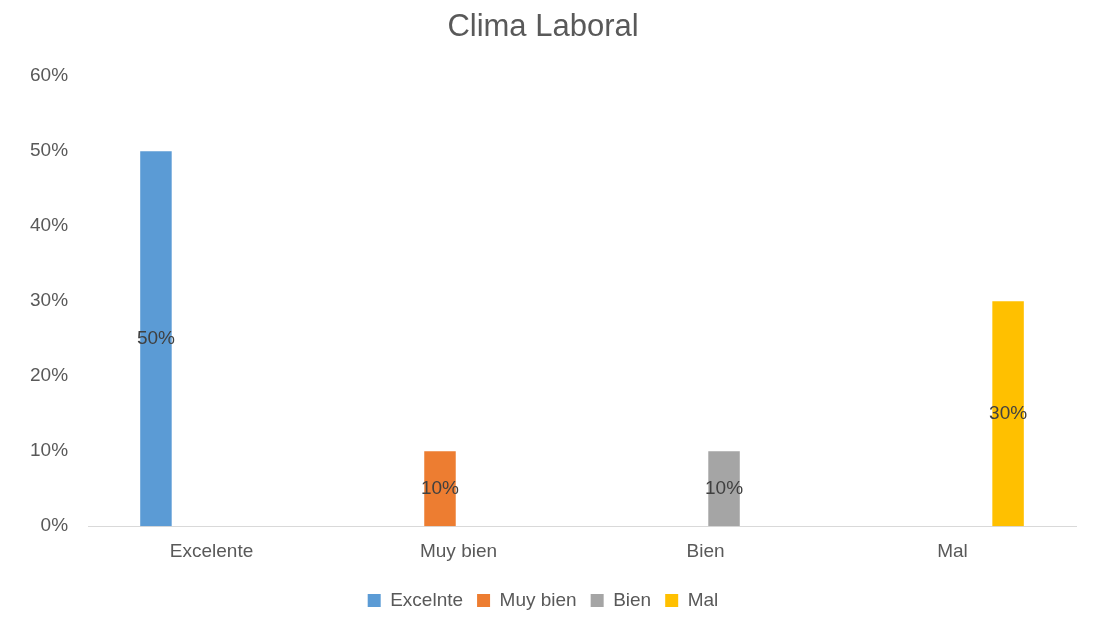  Describe the element at coordinates (703, 599) in the screenshot. I see `legend-label: Mal` at that location.